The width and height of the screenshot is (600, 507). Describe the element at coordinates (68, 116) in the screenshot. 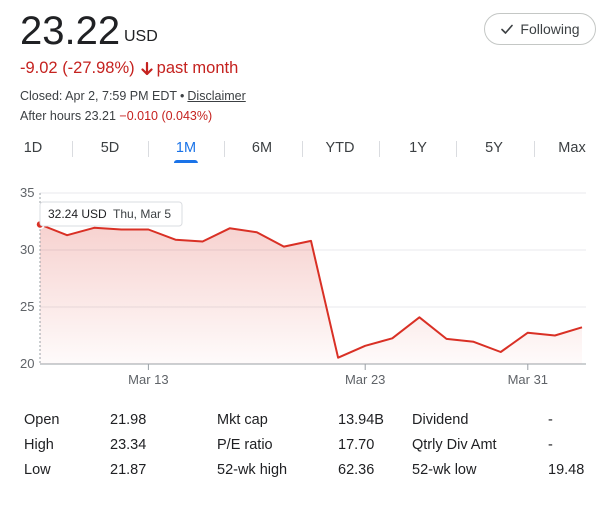

I see `after-hours-price: After hours 23.21` at that location.